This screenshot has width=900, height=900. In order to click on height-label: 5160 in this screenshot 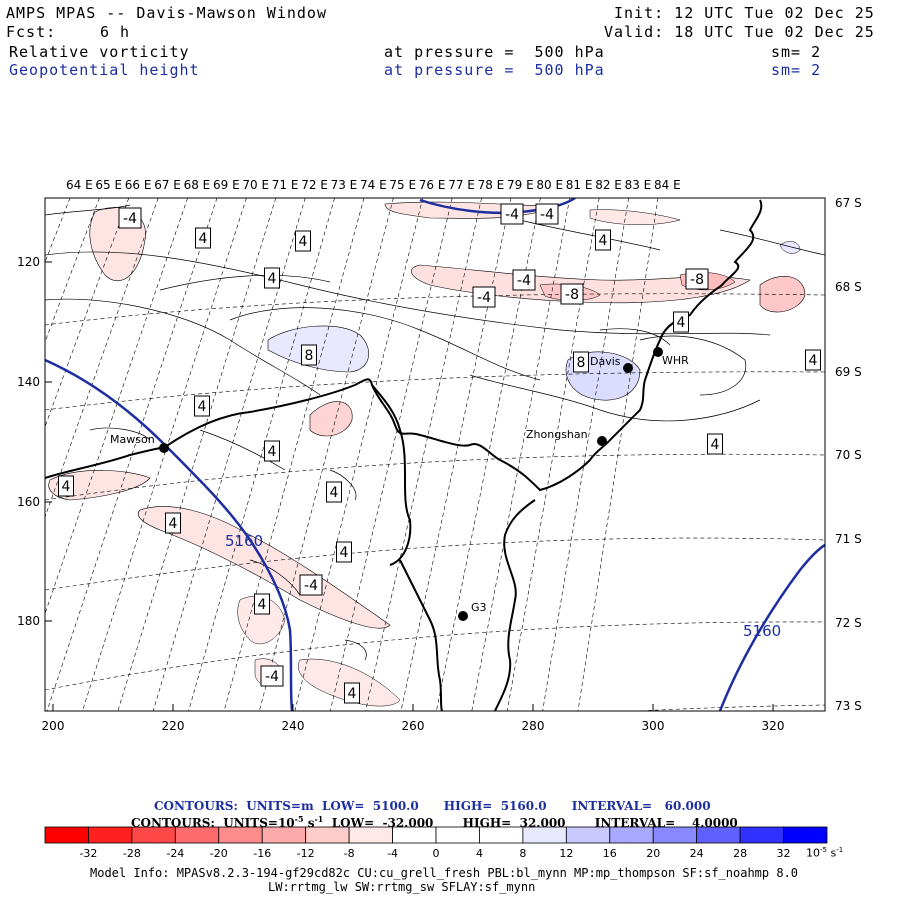, I will do `click(244, 541)`.